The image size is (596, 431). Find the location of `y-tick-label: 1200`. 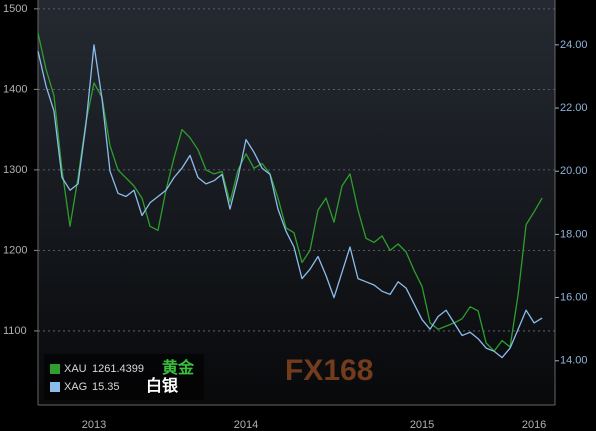

y-tick-label: 1200 is located at coordinates (15, 250).